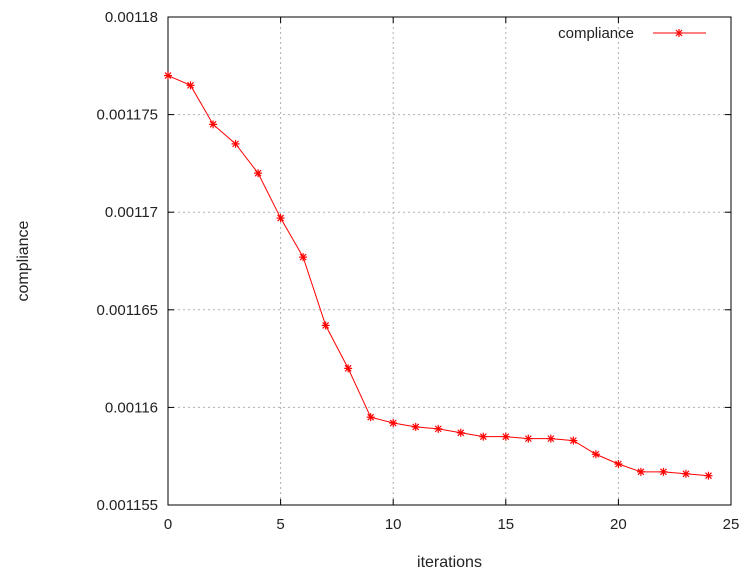 The image size is (743, 575). I want to click on x-tick-label: 15, so click(505, 524).